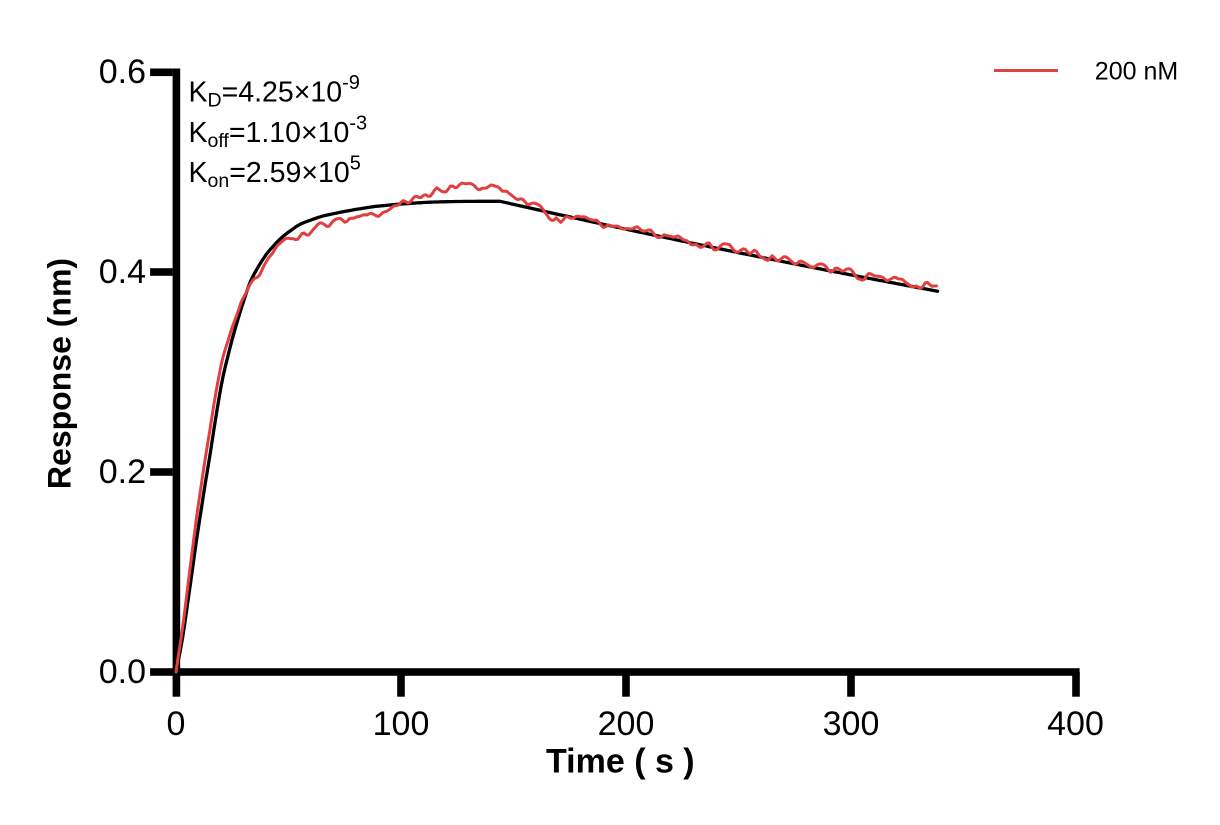 Image resolution: width=1220 pixels, height=825 pixels. I want to click on svg-text: Koff=1.10×10-3, so click(278, 132).